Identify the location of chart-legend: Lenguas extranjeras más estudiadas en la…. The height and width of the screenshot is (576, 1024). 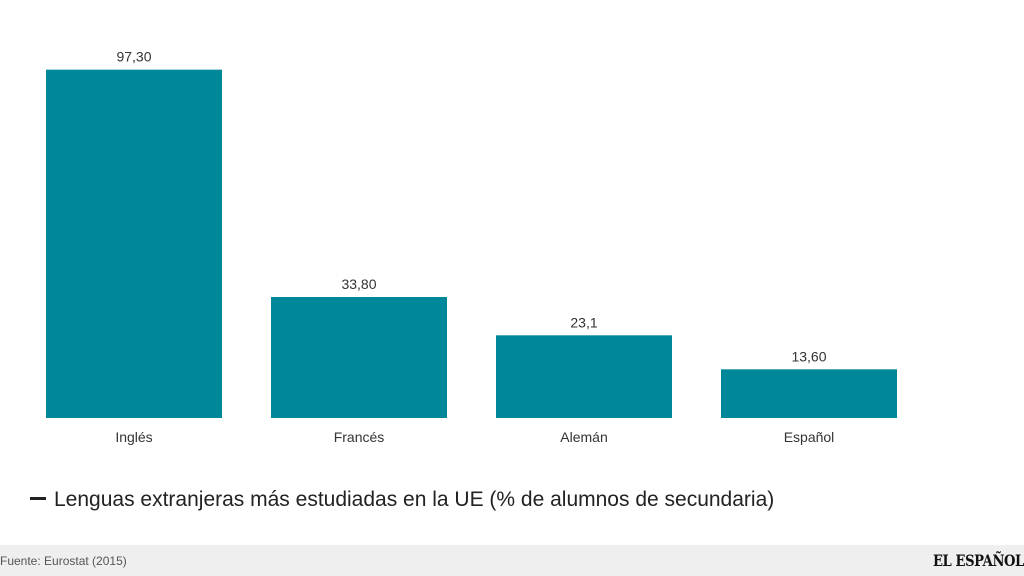
(402, 500).